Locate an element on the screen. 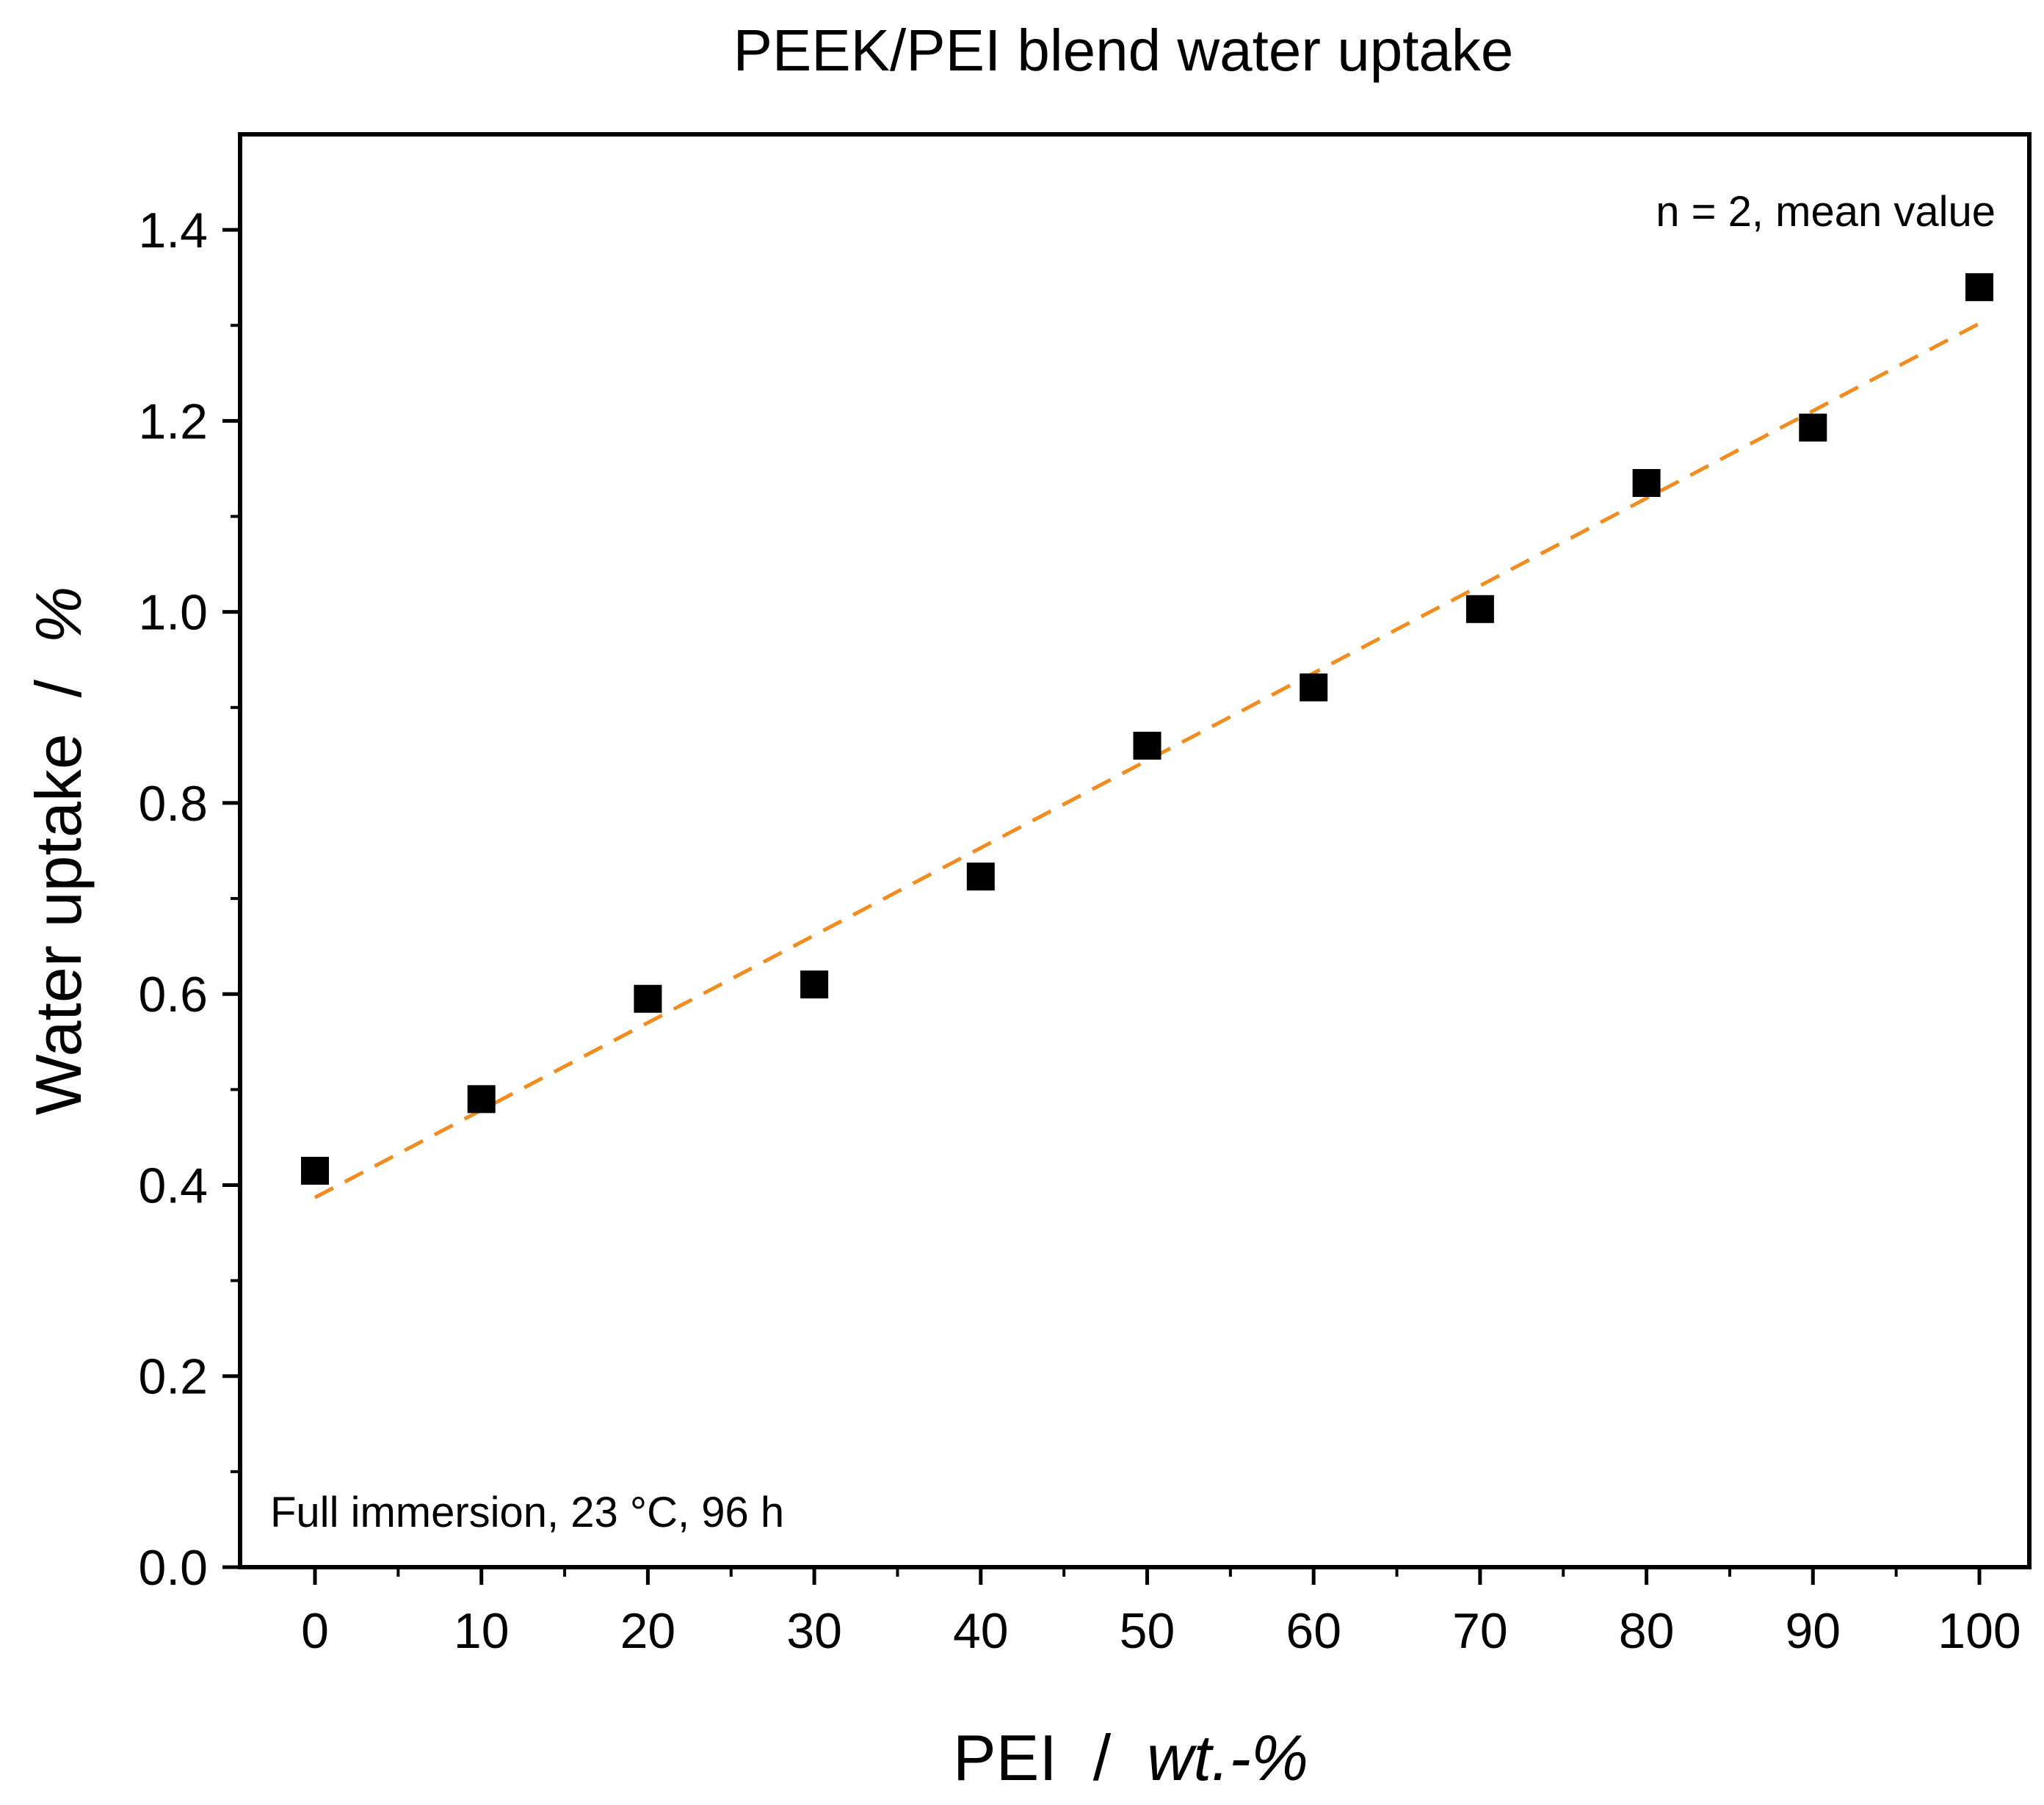 This screenshot has width=2044, height=1805. y-tick-label: 1.0 is located at coordinates (173, 613).